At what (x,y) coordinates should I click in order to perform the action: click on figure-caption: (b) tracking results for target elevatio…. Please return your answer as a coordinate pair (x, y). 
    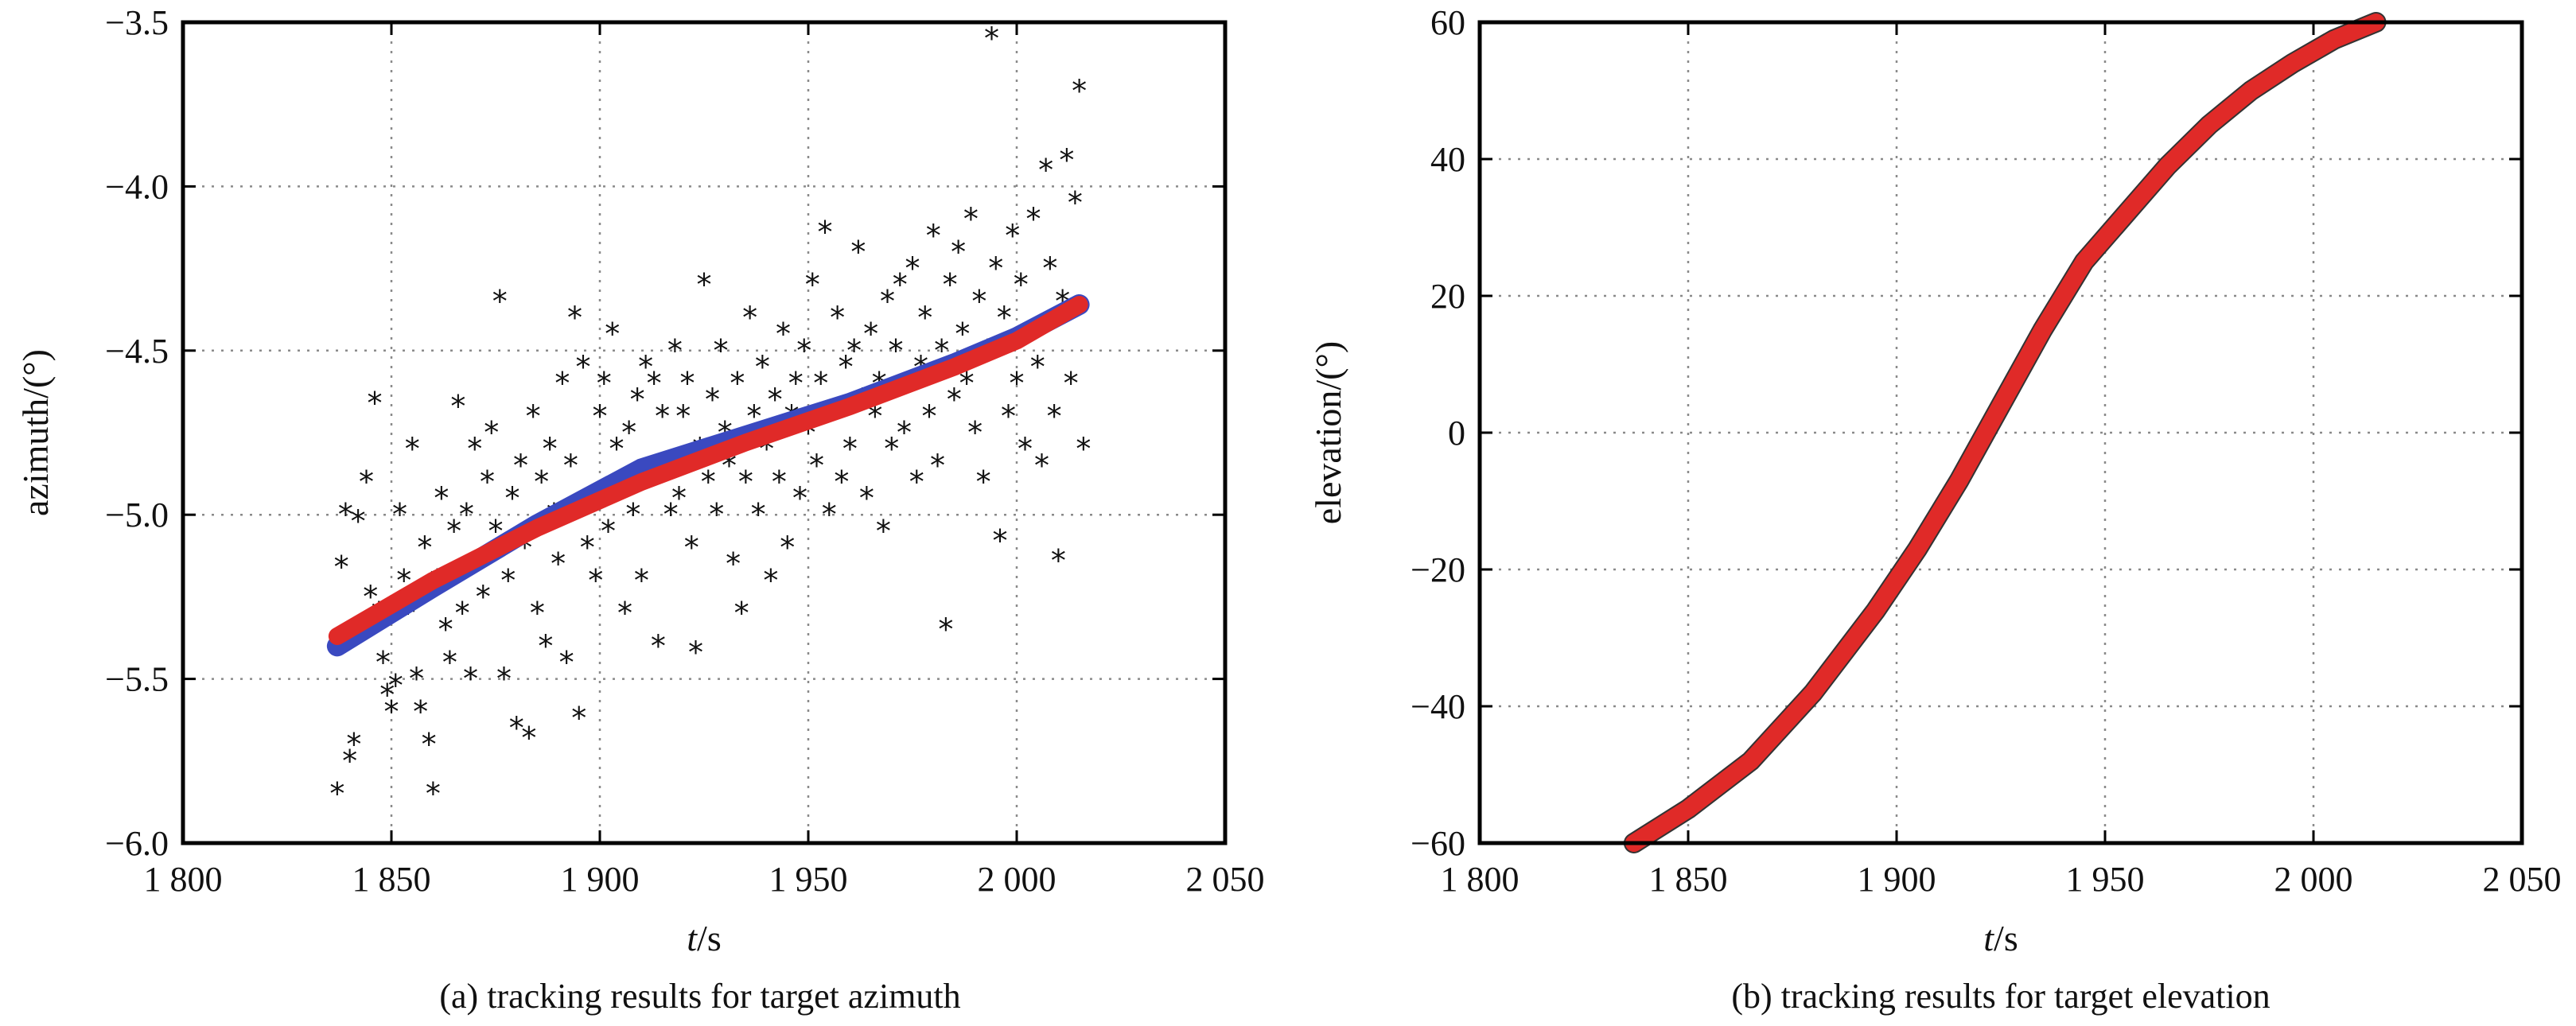
    Looking at the image, I should click on (2001, 996).